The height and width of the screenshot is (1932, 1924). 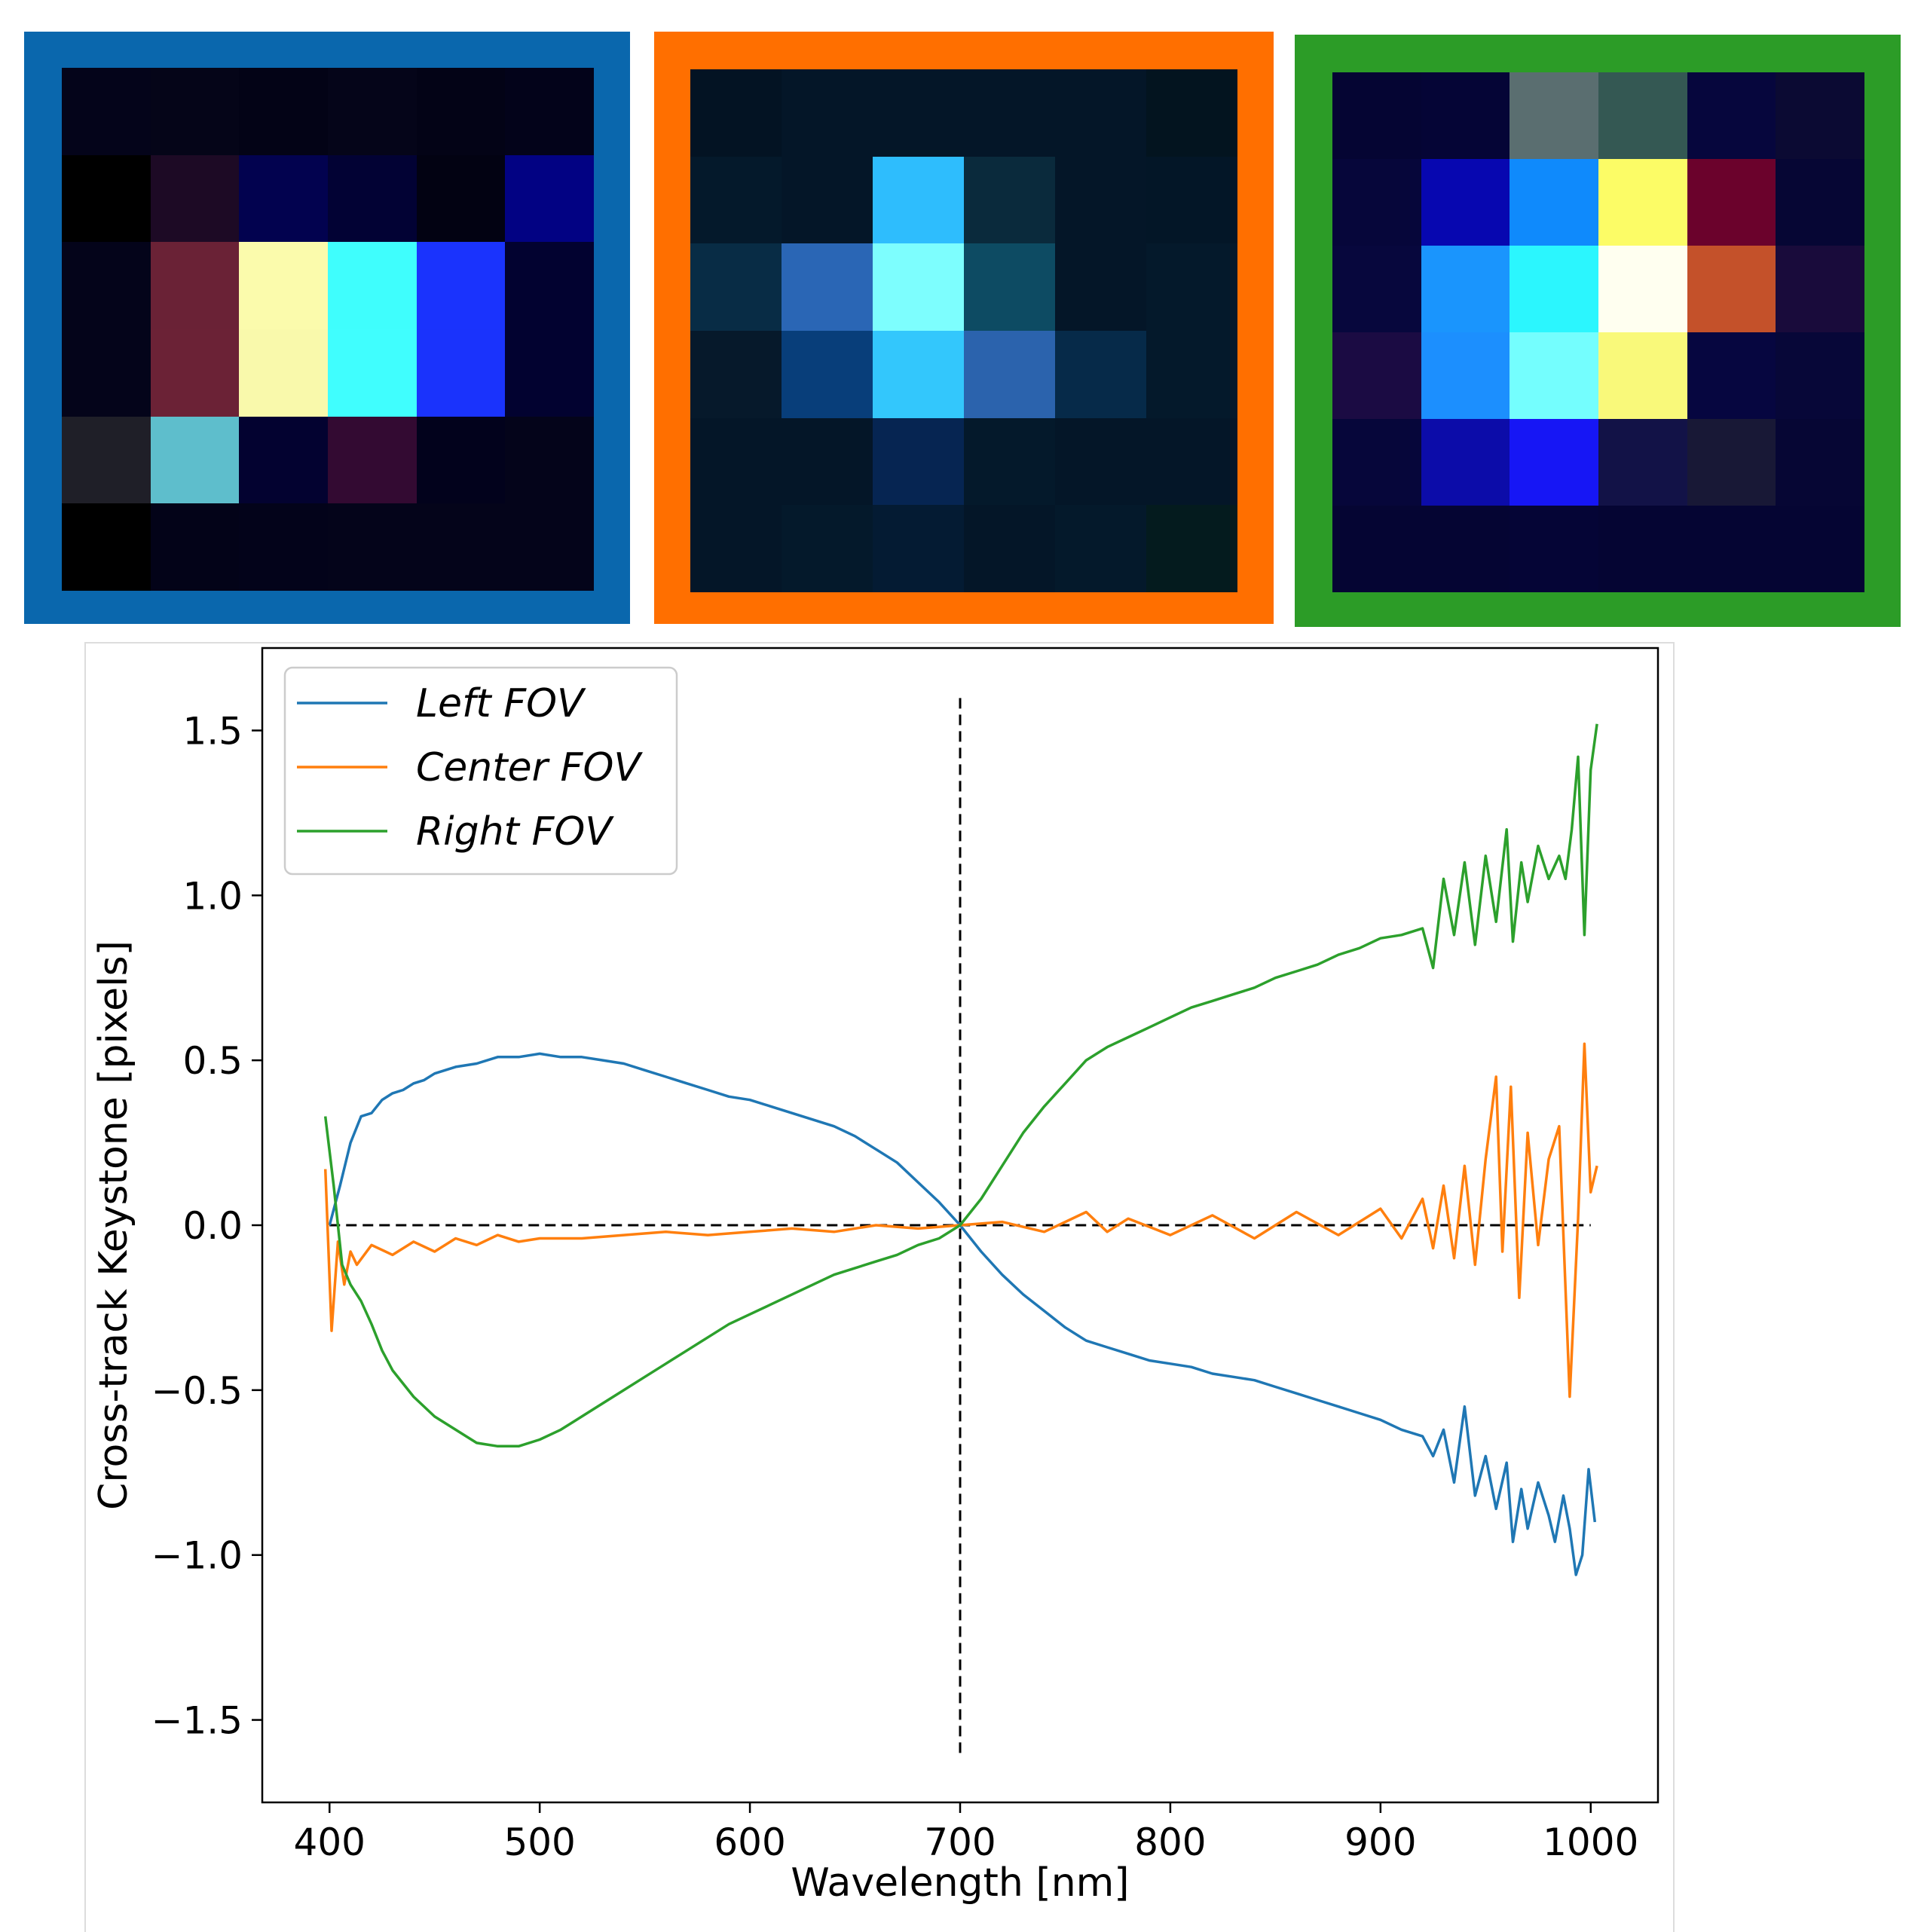 What do you see at coordinates (330, 1842) in the screenshot?
I see `x-tick-label: 400` at bounding box center [330, 1842].